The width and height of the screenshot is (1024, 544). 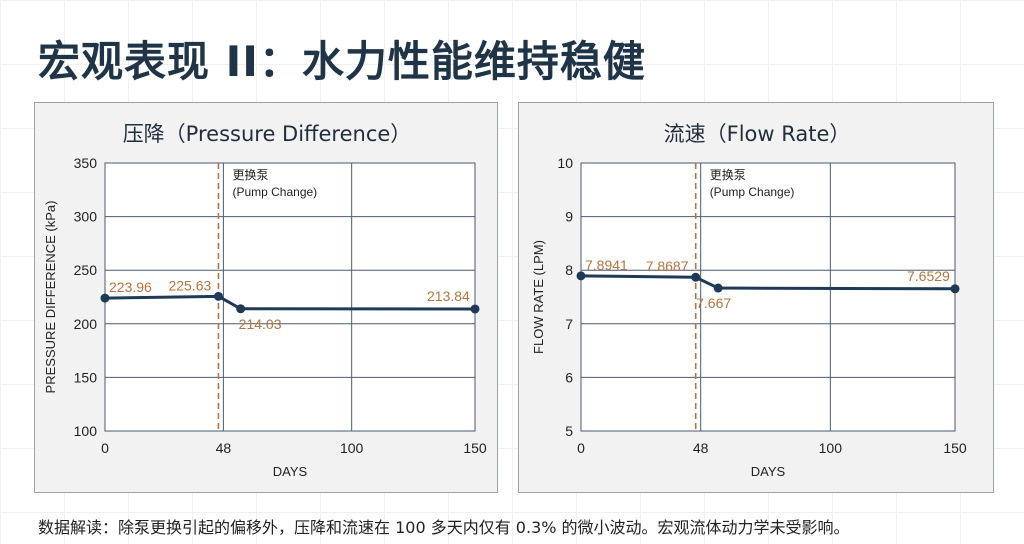 I want to click on y-tick-label: 350, so click(x=86, y=163).